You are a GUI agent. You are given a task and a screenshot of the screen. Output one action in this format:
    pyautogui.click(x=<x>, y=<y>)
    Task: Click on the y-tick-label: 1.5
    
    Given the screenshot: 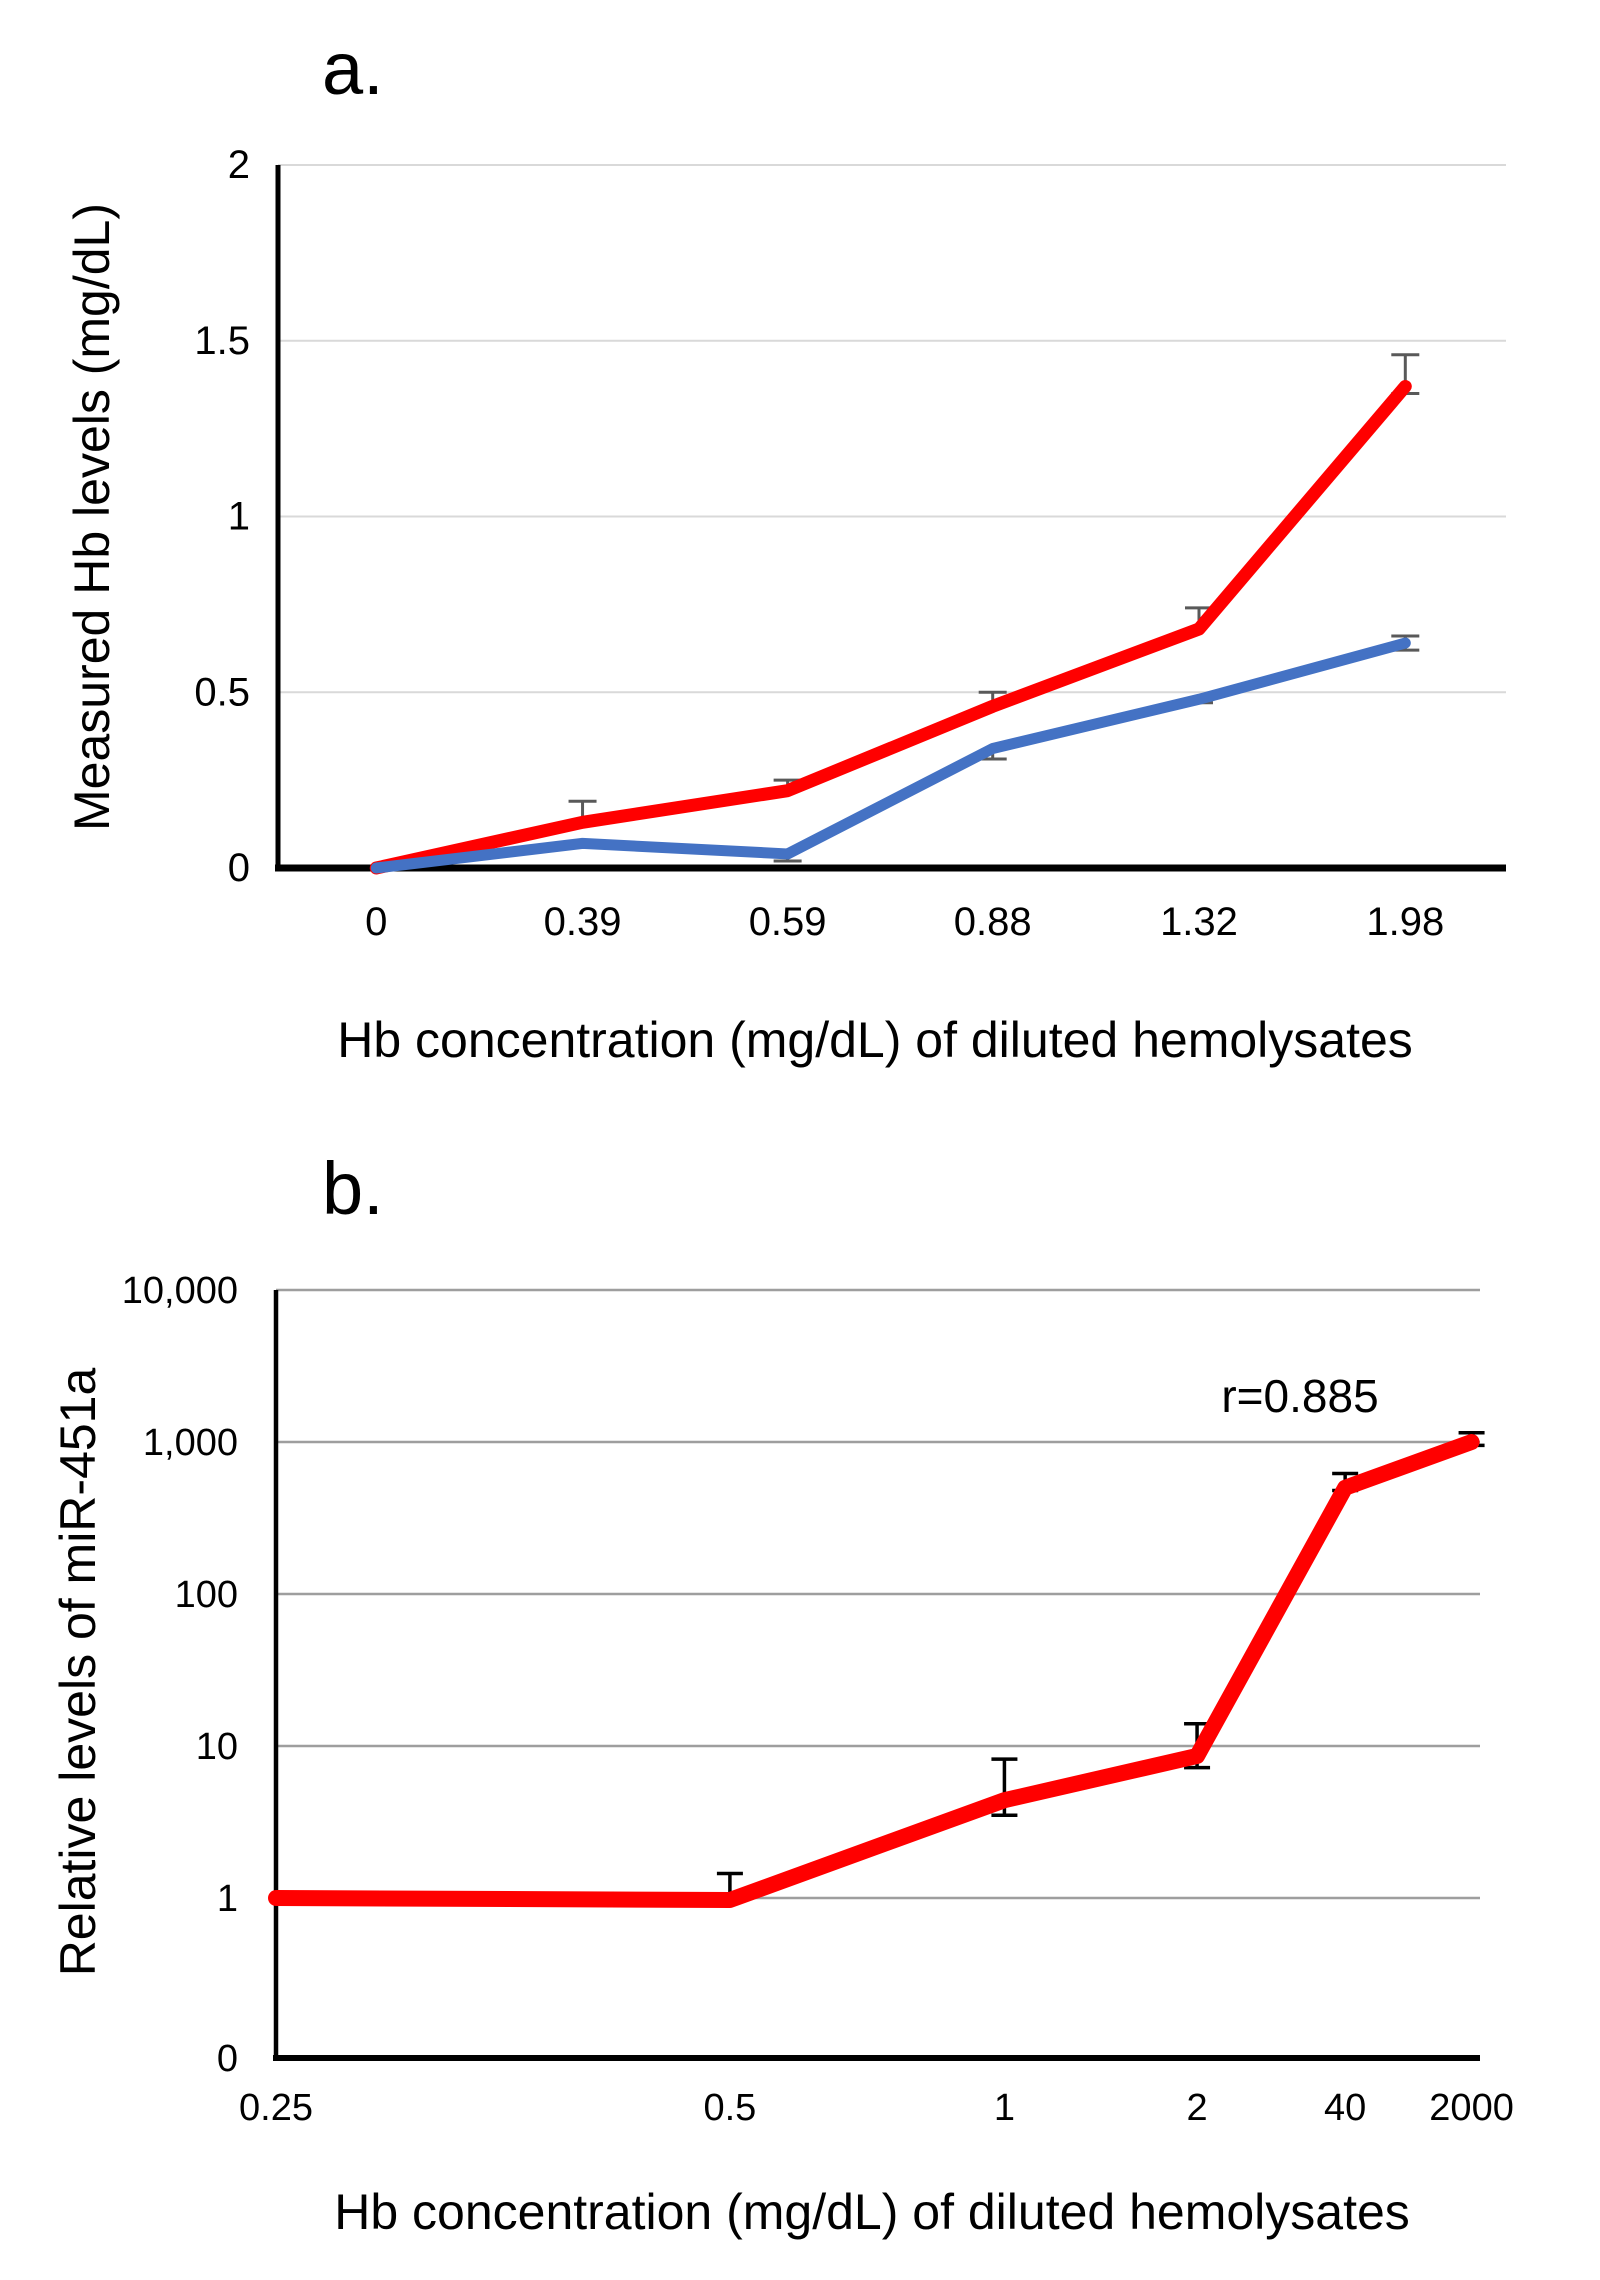 What is the action you would take?
    pyautogui.click(x=222, y=341)
    